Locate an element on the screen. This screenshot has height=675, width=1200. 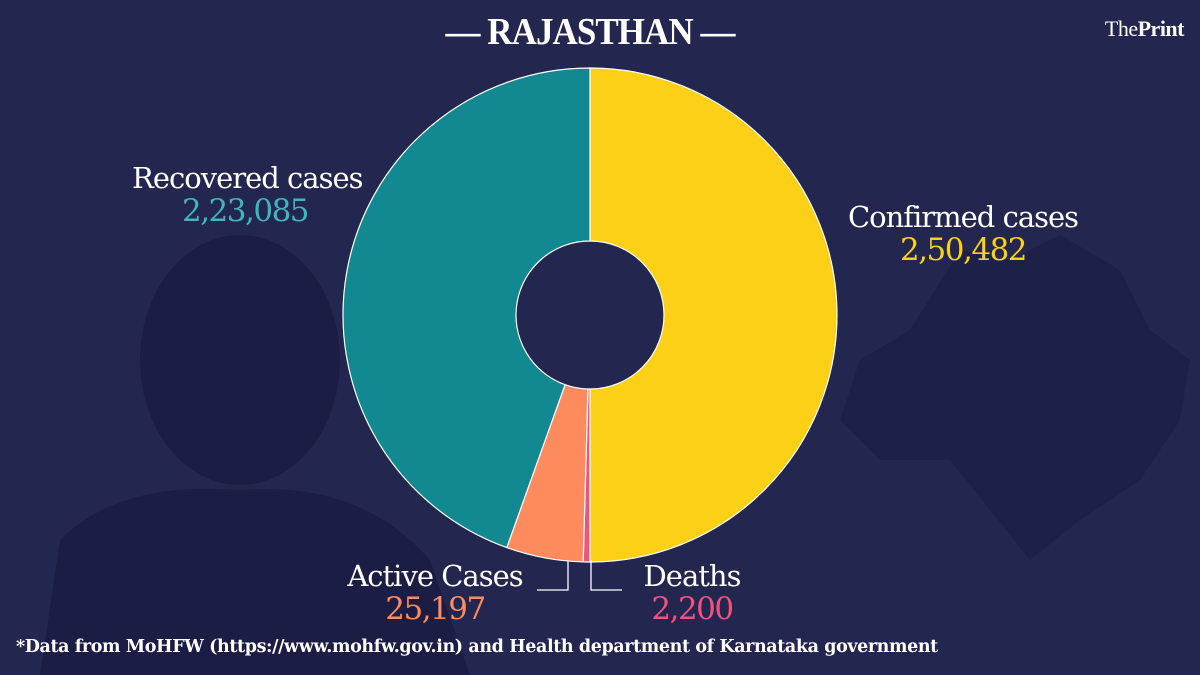
deaths-value: 2,200 is located at coordinates (692, 609).